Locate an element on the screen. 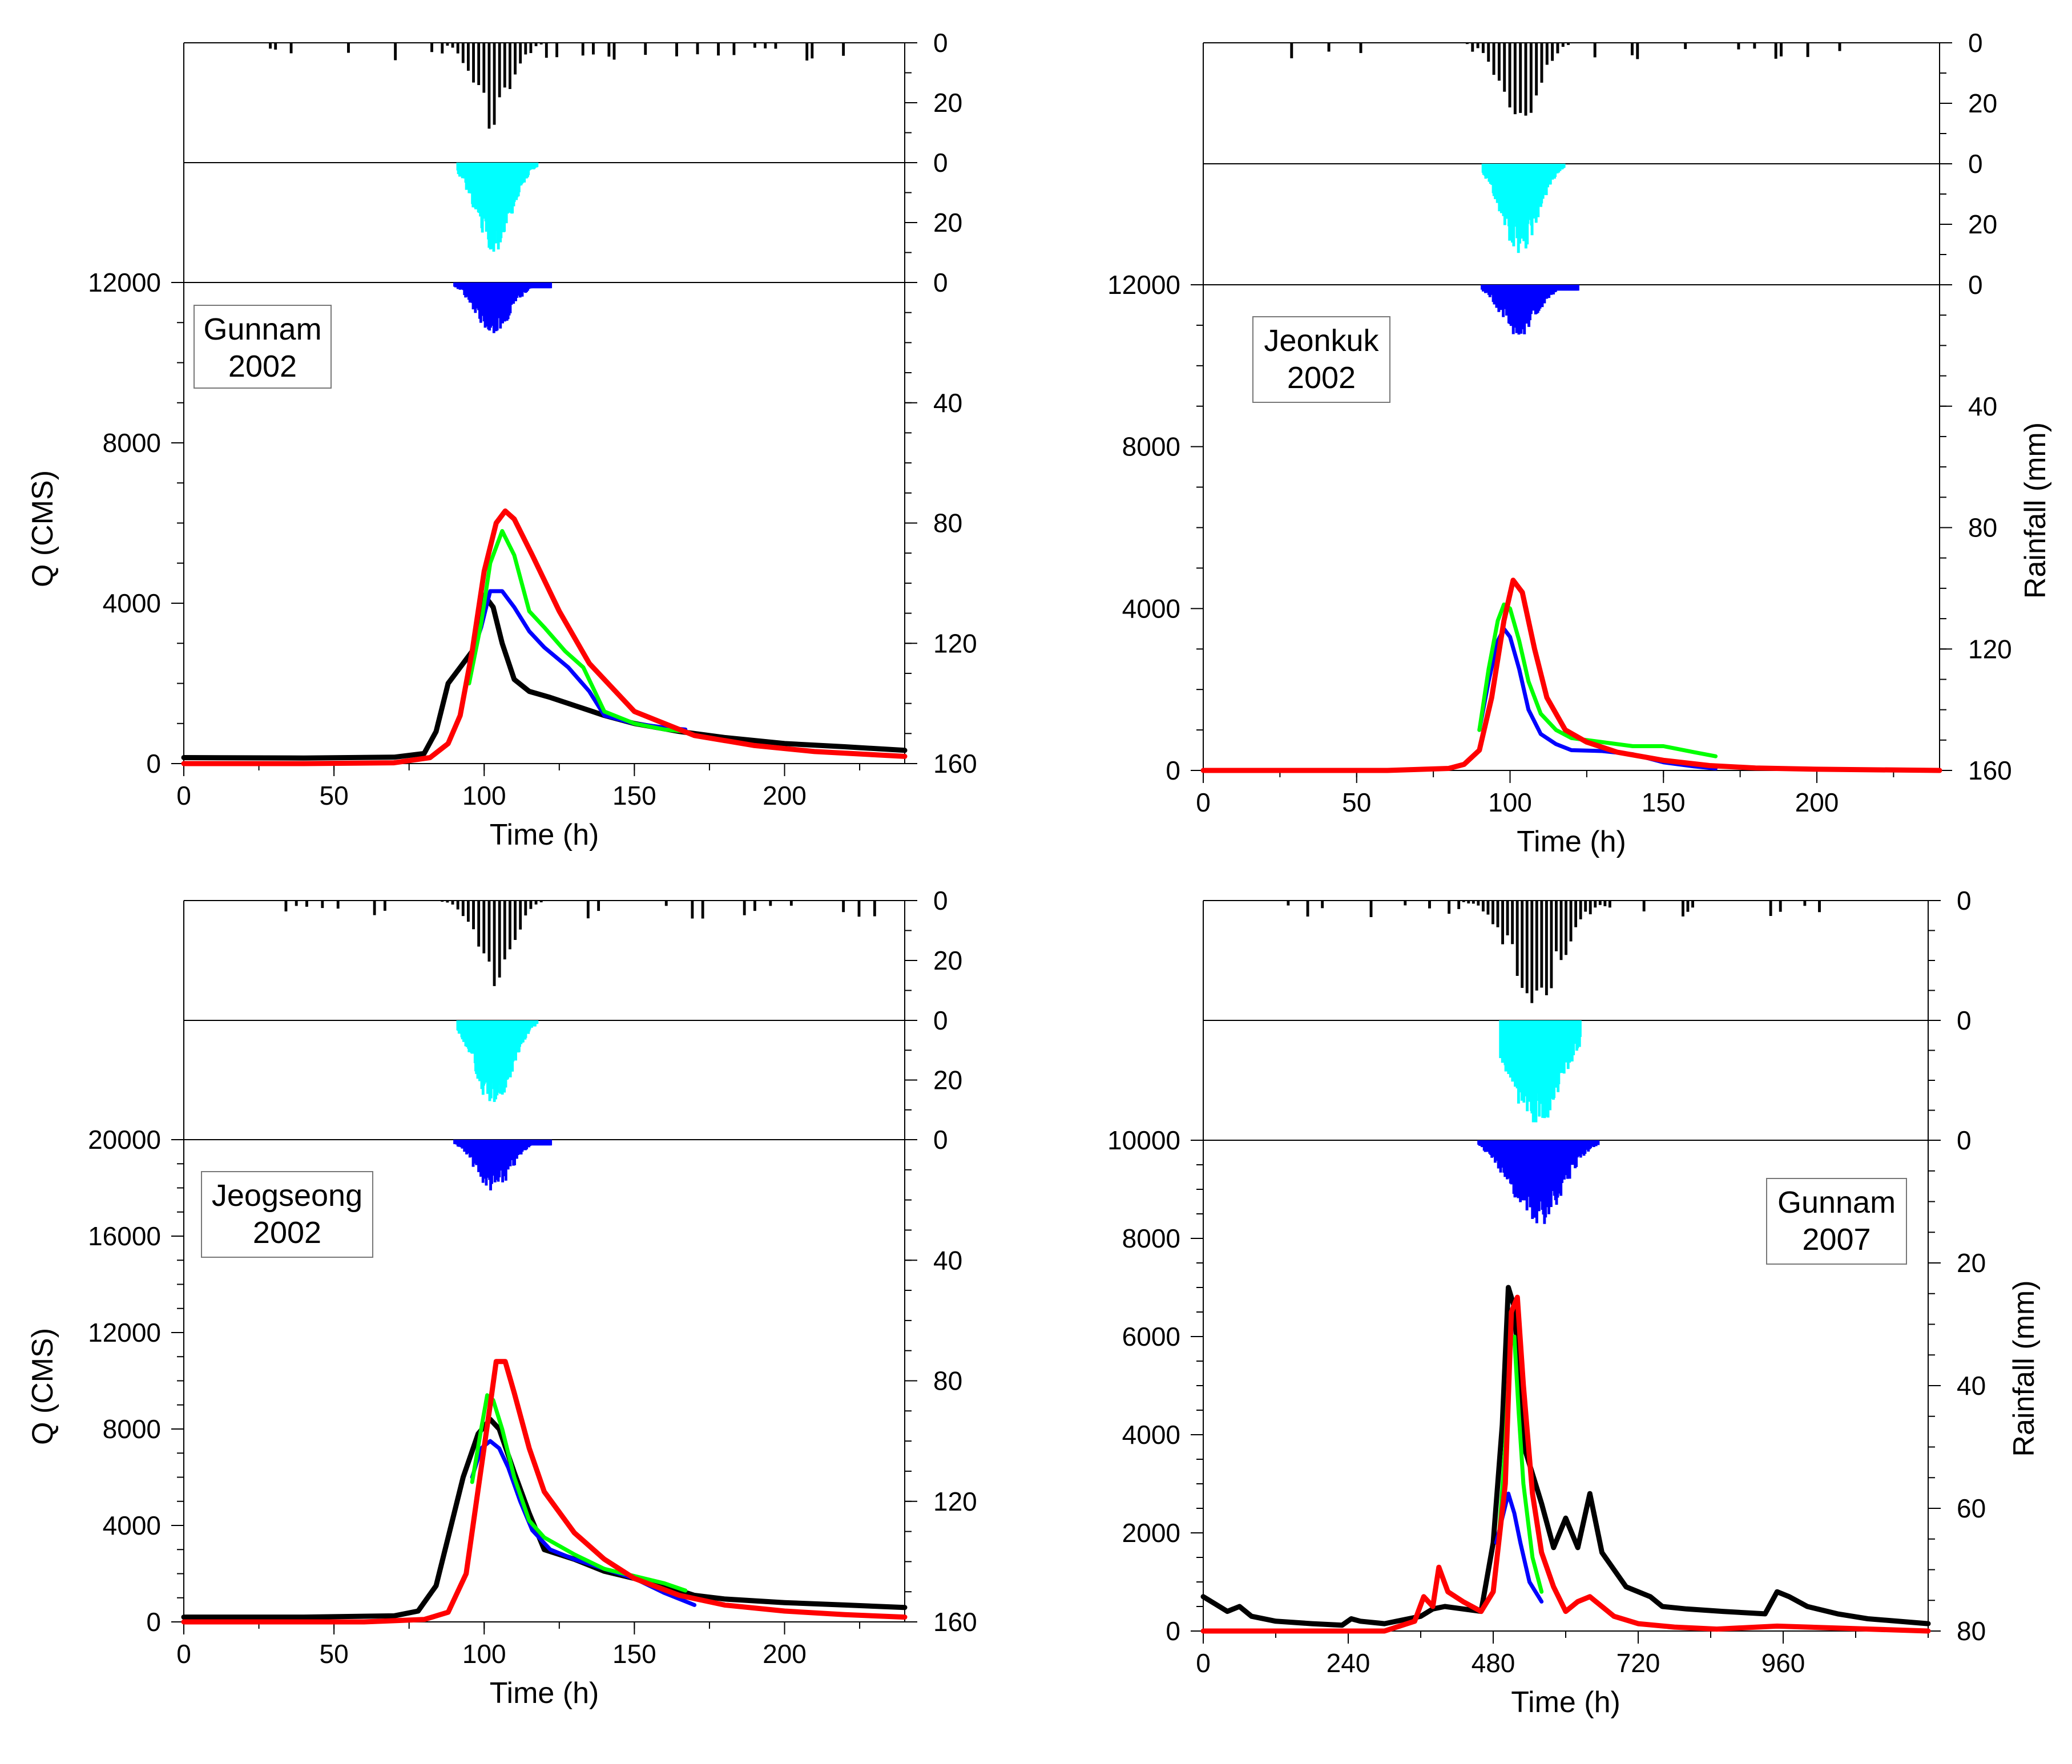  x-tick-label: 150 is located at coordinates (634, 1654).